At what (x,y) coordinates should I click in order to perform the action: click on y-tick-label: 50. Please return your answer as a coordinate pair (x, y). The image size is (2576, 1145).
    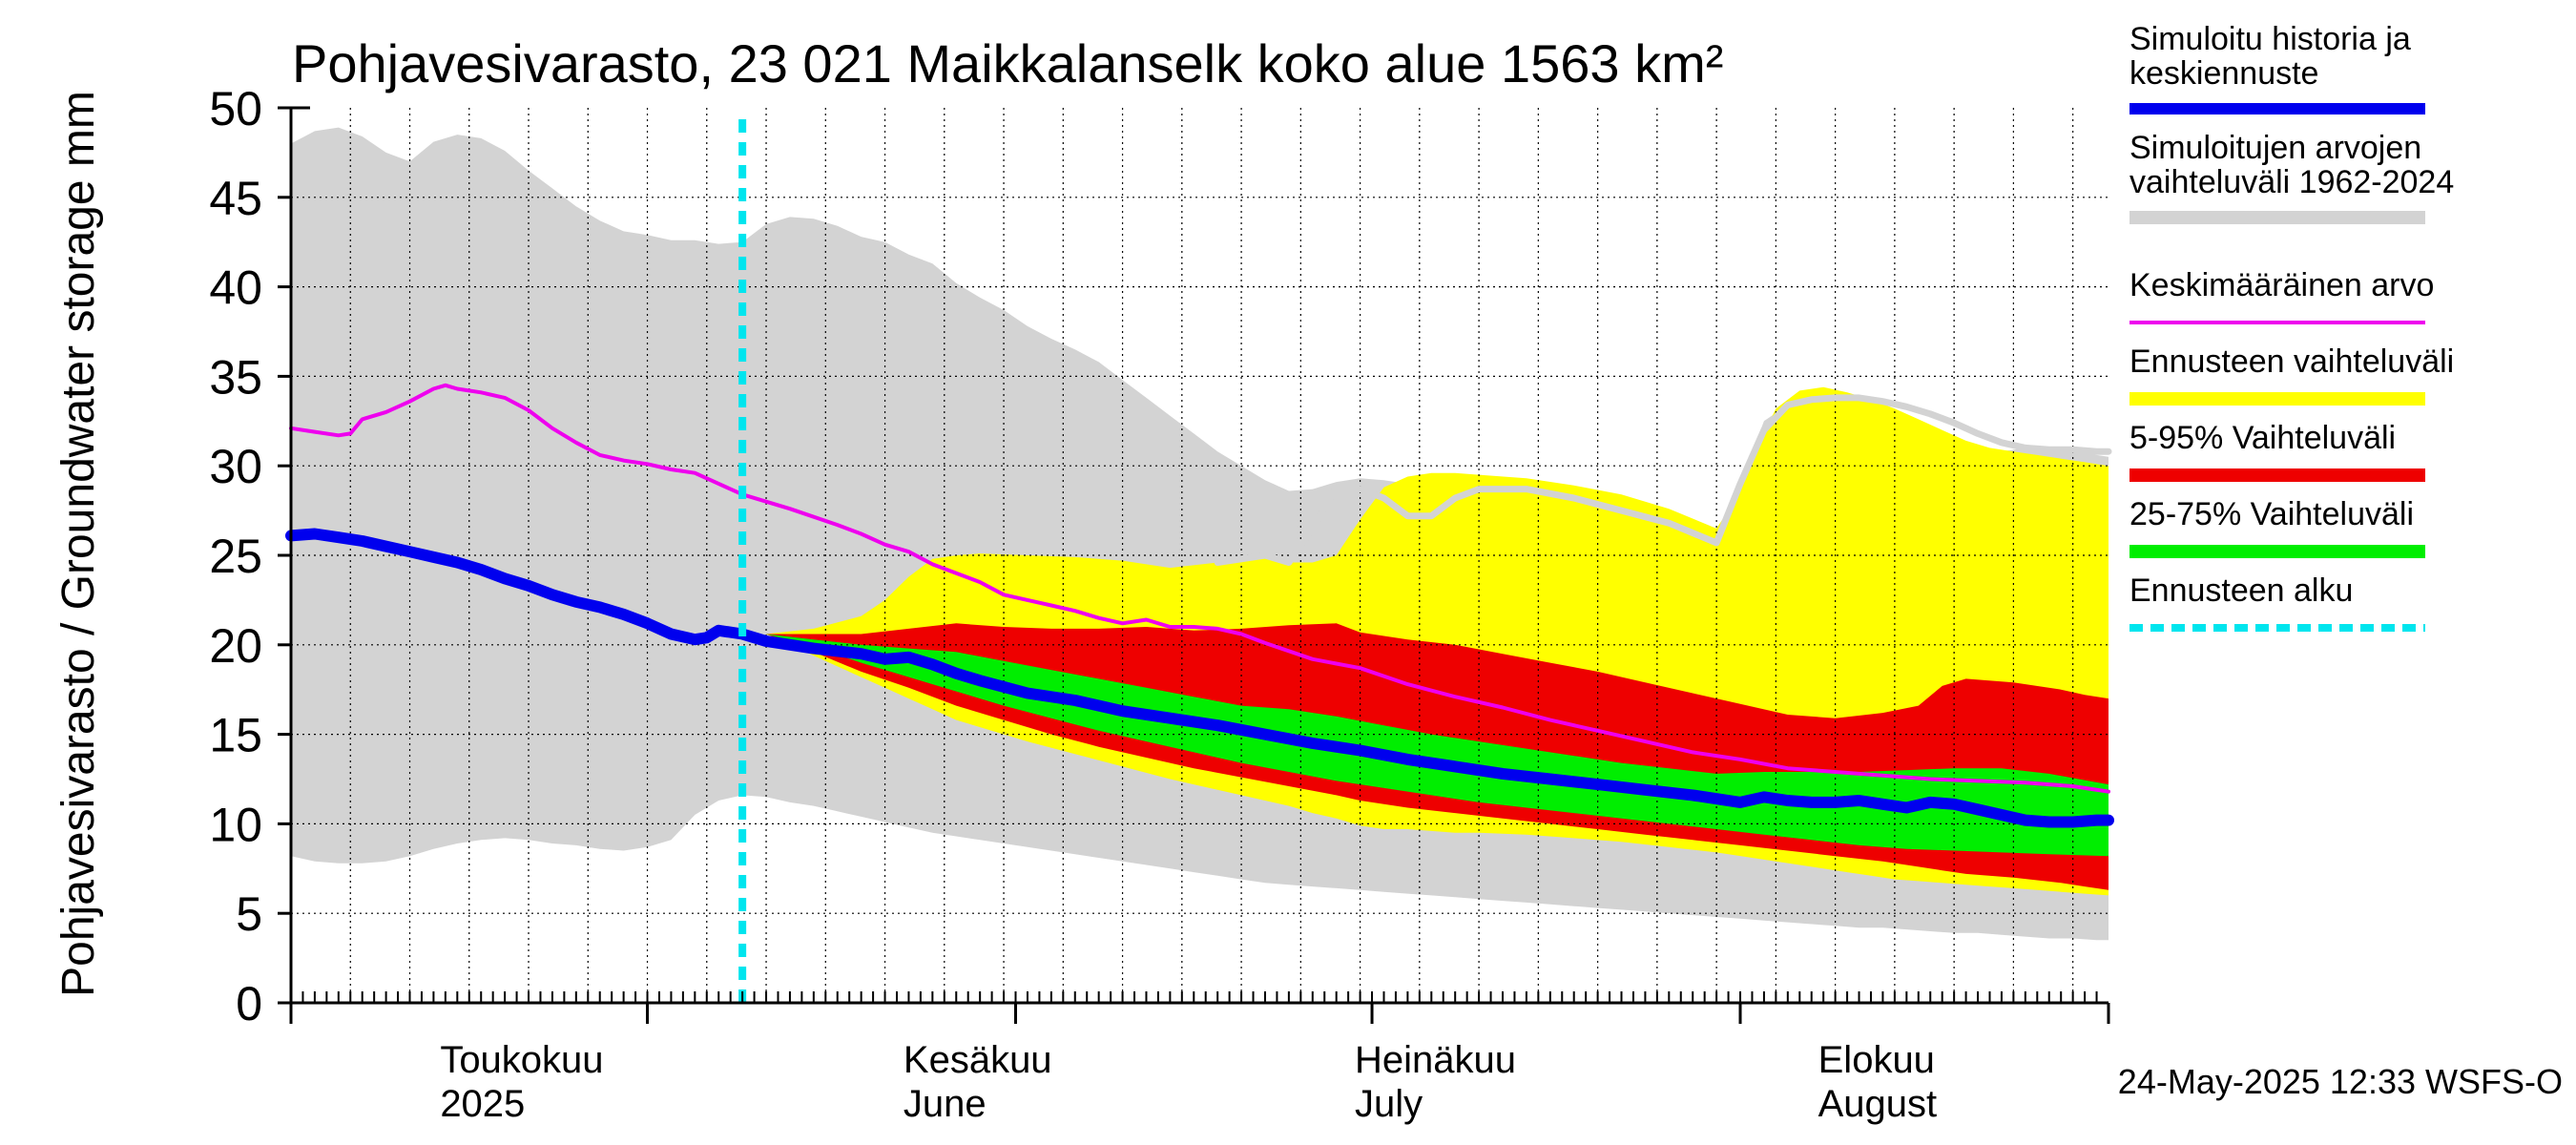
    Looking at the image, I should click on (235, 109).